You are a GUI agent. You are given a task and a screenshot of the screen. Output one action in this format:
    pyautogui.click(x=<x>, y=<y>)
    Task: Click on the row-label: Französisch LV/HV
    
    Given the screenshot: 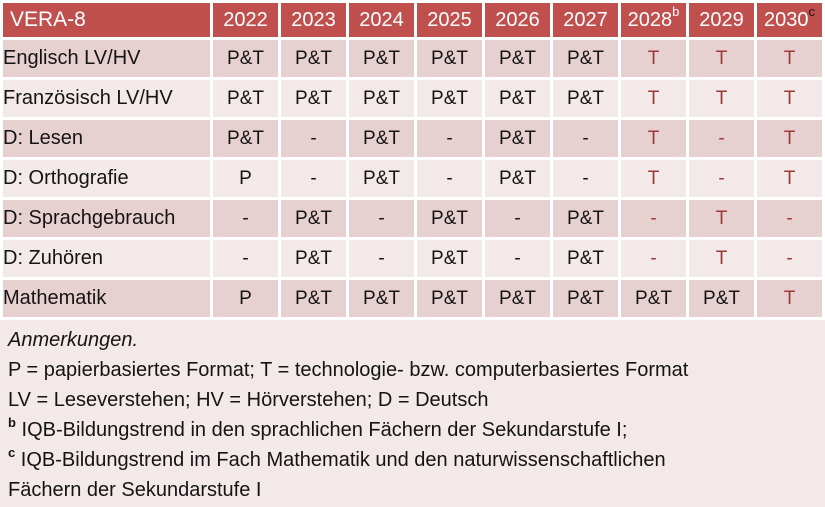 What is the action you would take?
    pyautogui.click(x=106, y=98)
    